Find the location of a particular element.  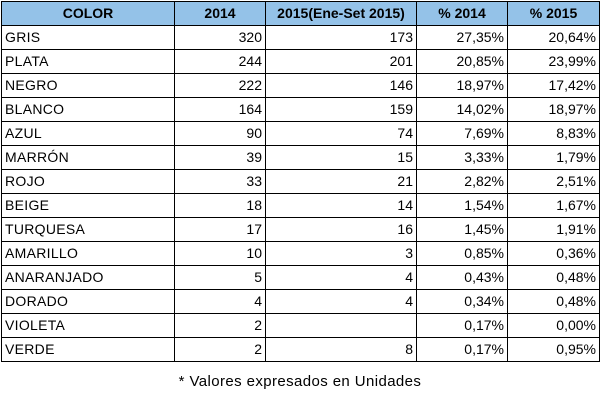

cell-pct-2014: 20,85% is located at coordinates (462, 61).